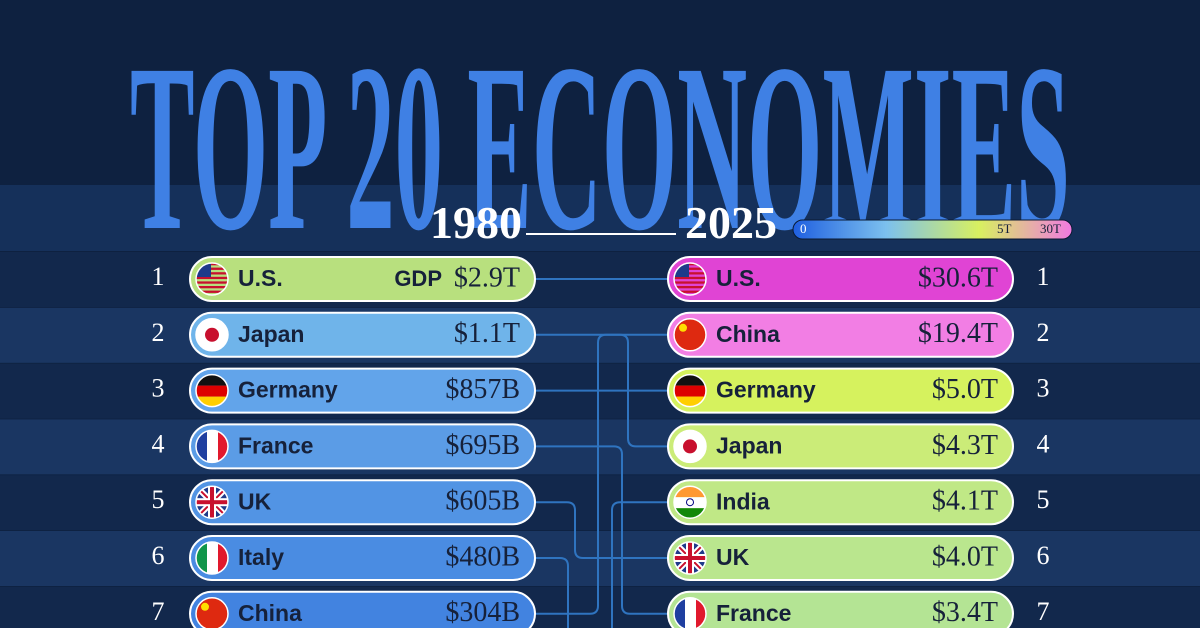  I want to click on legend-max: 30T, so click(1050, 228).